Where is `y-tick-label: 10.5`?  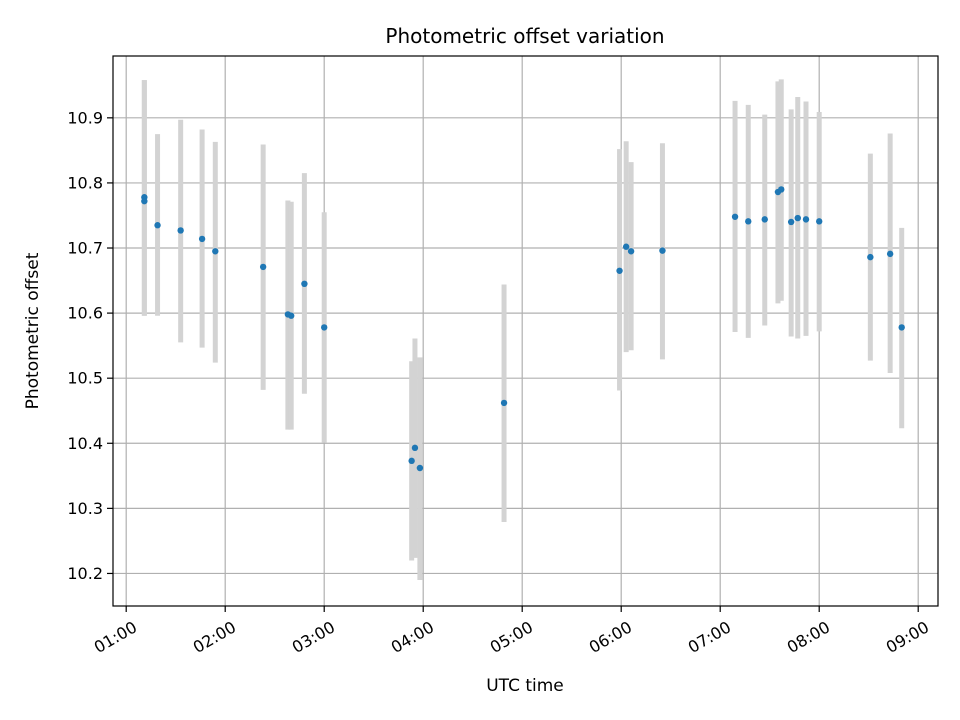 y-tick-label: 10.5 is located at coordinates (85, 378).